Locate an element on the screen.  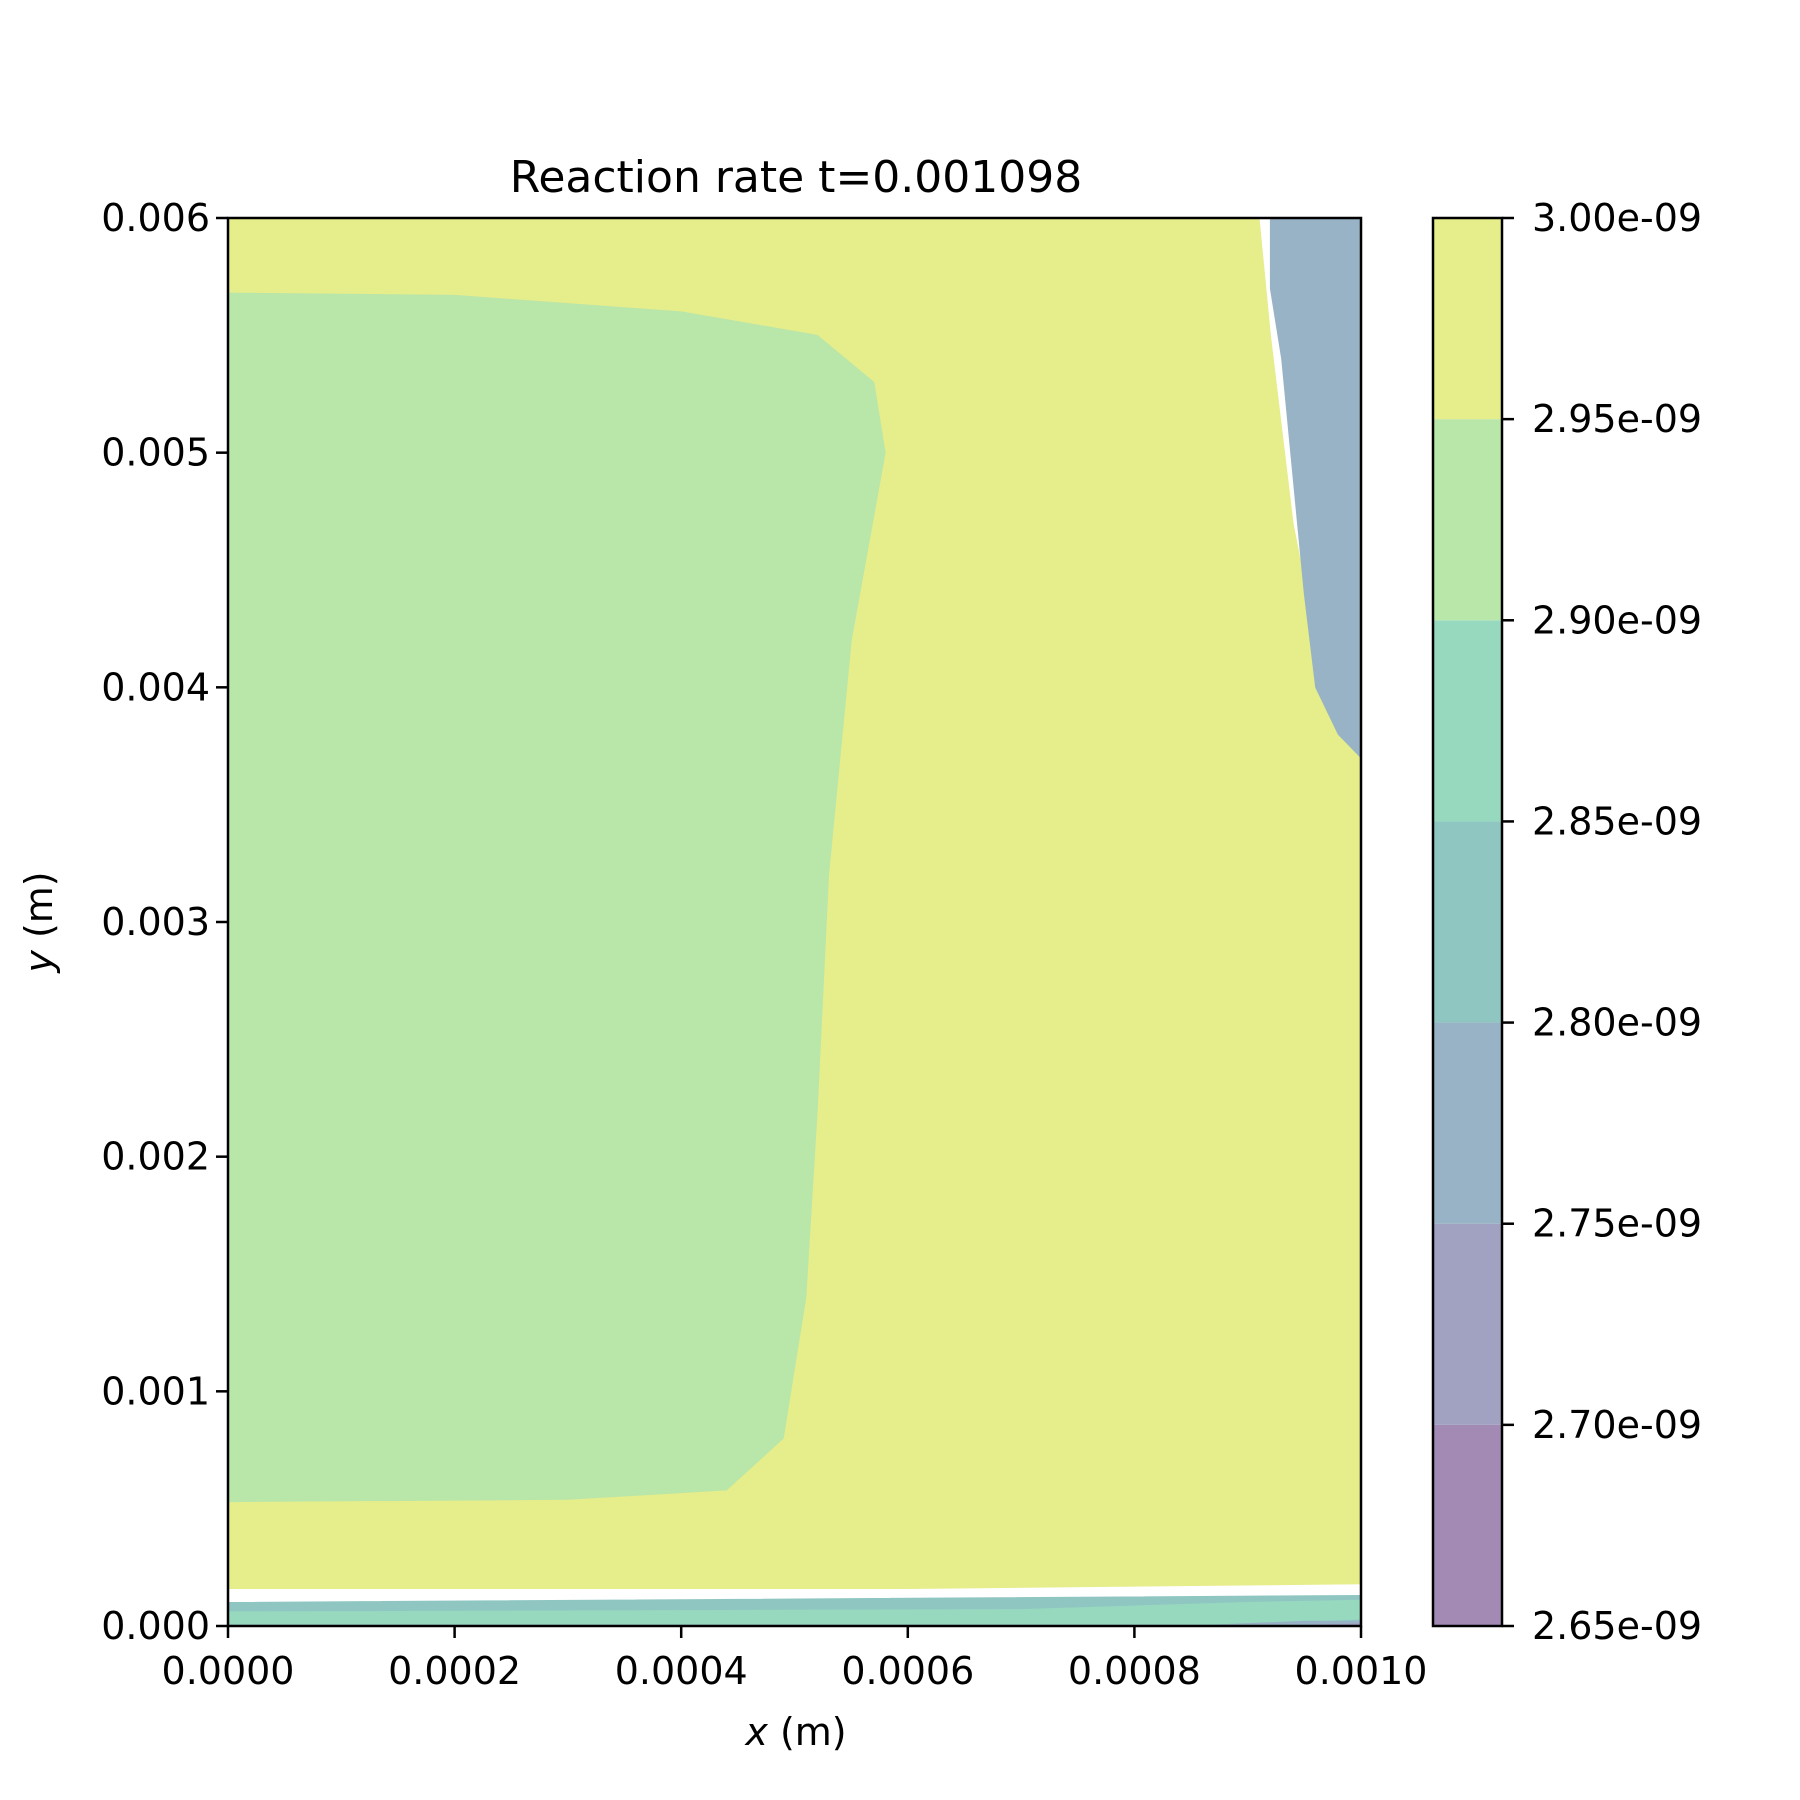
chart-title: Reaction rate t=0.001098 is located at coordinates (796, 177).